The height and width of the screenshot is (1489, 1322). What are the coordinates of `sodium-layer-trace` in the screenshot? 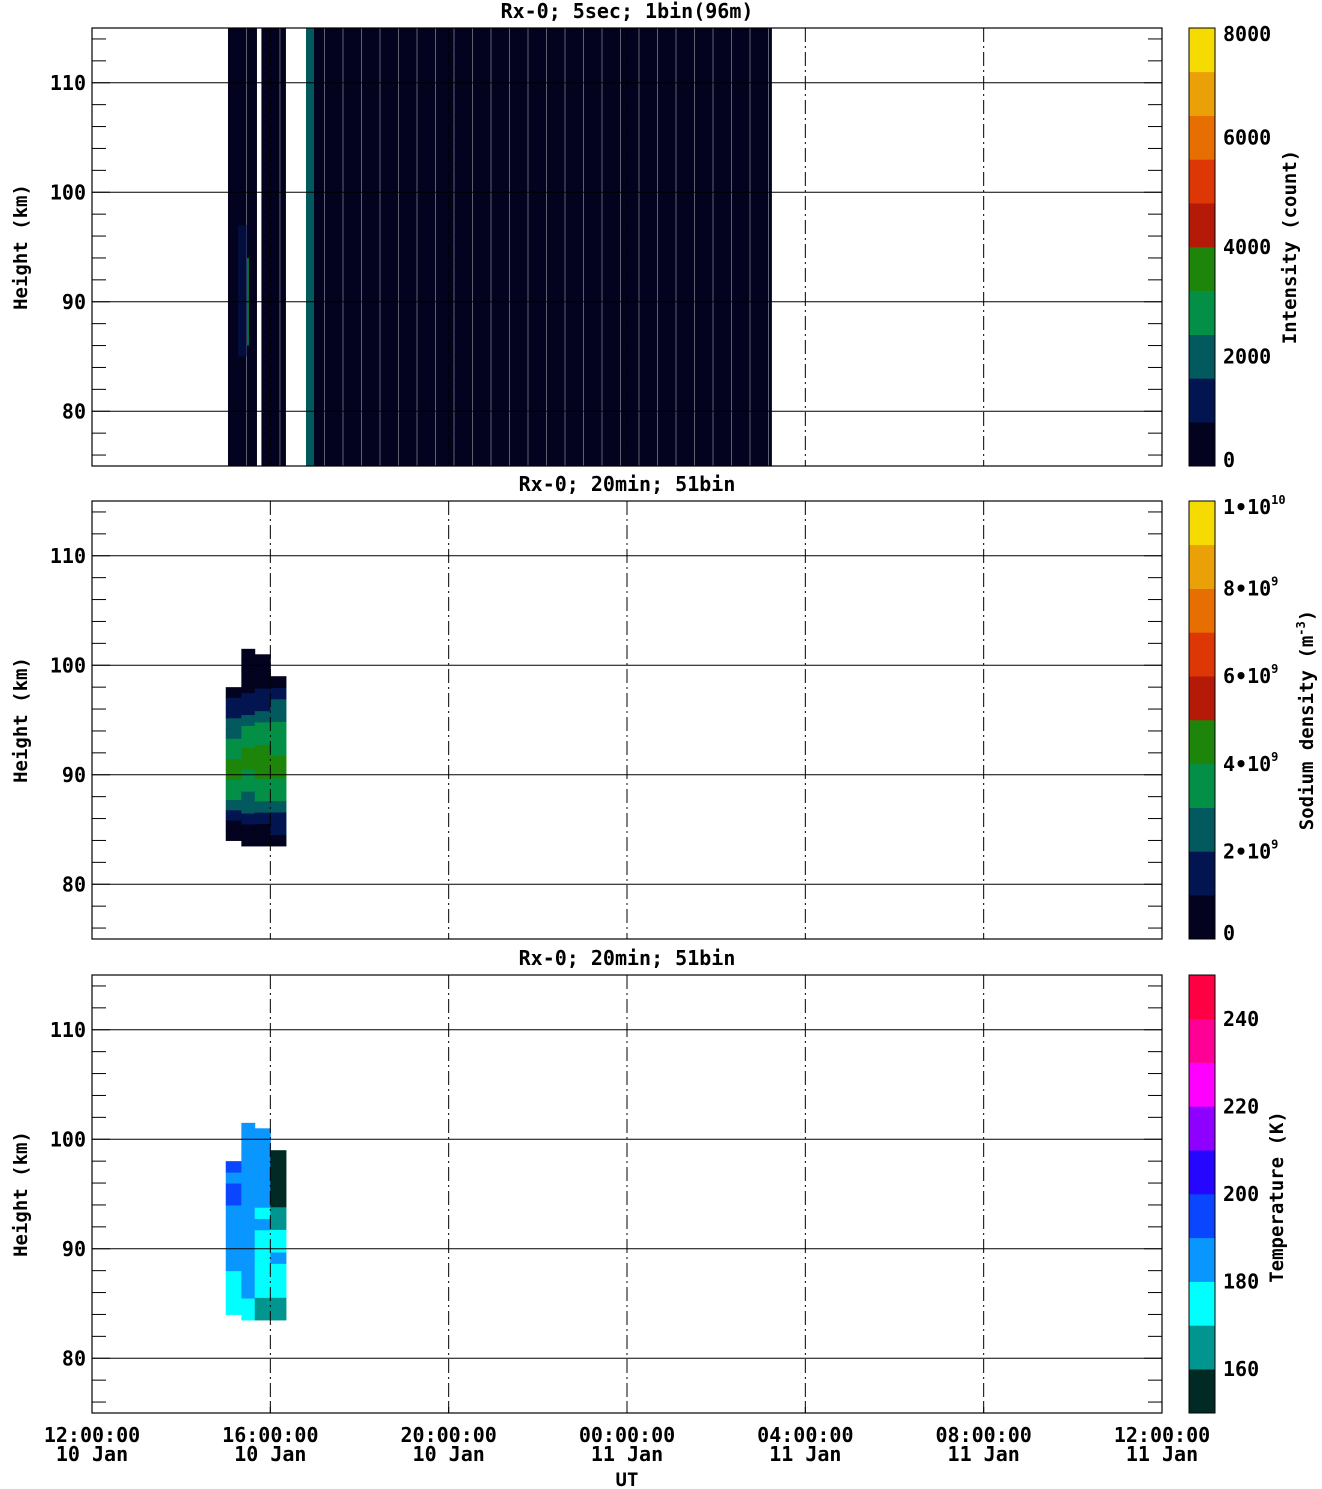 It's located at (242, 291).